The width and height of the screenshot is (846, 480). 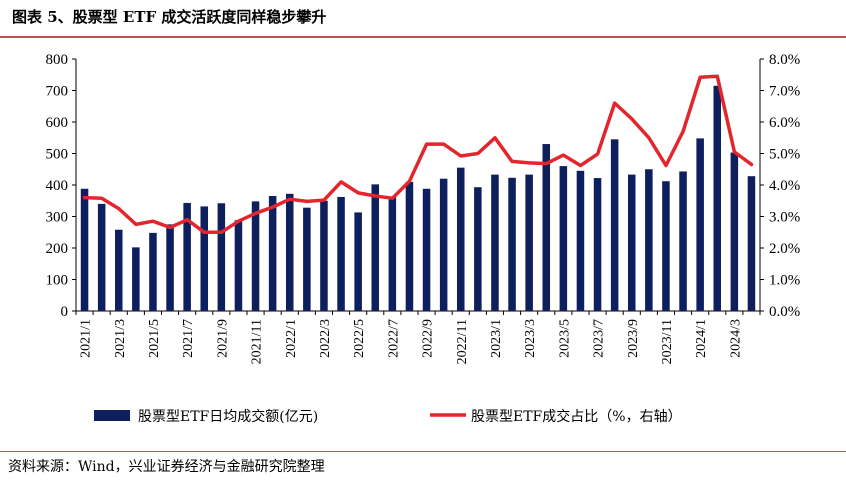 What do you see at coordinates (57, 60) in the screenshot?
I see `y-left-tick-label: 800` at bounding box center [57, 60].